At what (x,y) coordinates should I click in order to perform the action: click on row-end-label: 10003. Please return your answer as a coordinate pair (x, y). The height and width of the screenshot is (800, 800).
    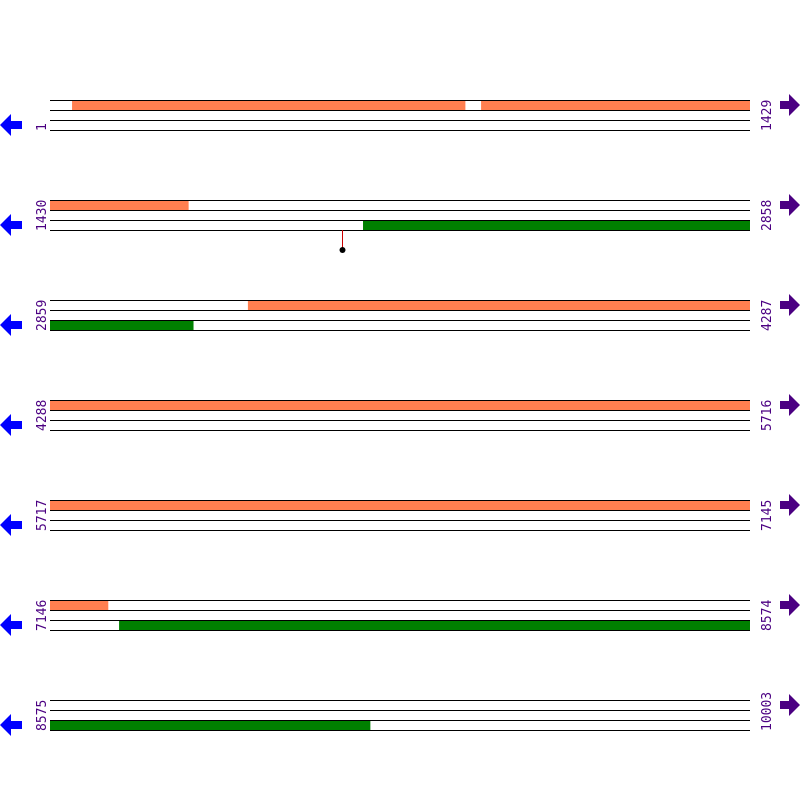
    Looking at the image, I should click on (767, 711).